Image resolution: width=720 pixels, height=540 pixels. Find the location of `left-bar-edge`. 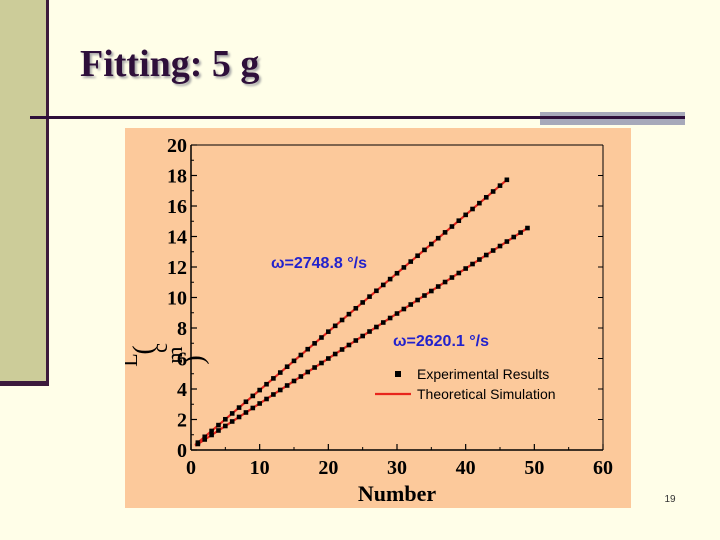

left-bar-edge is located at coordinates (47, 193).